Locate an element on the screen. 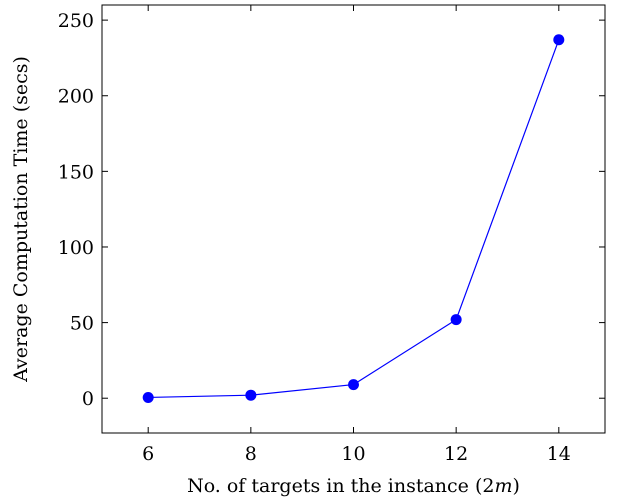  x-tick-label: 8 is located at coordinates (251, 454).